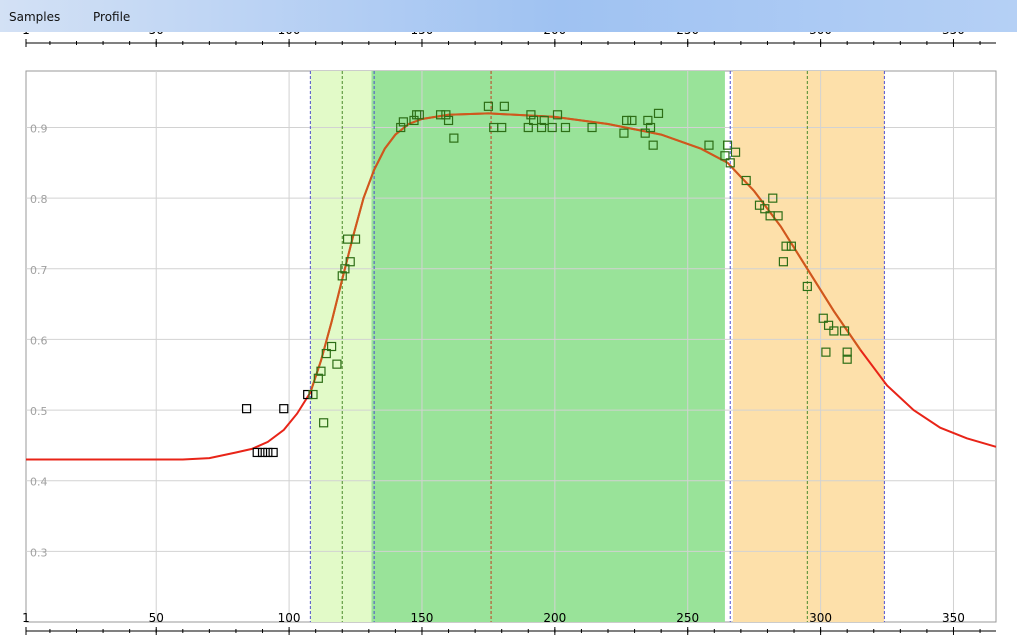 The height and width of the screenshot is (643, 1017). I want to click on y-tick-label: 0.6, so click(39, 340).